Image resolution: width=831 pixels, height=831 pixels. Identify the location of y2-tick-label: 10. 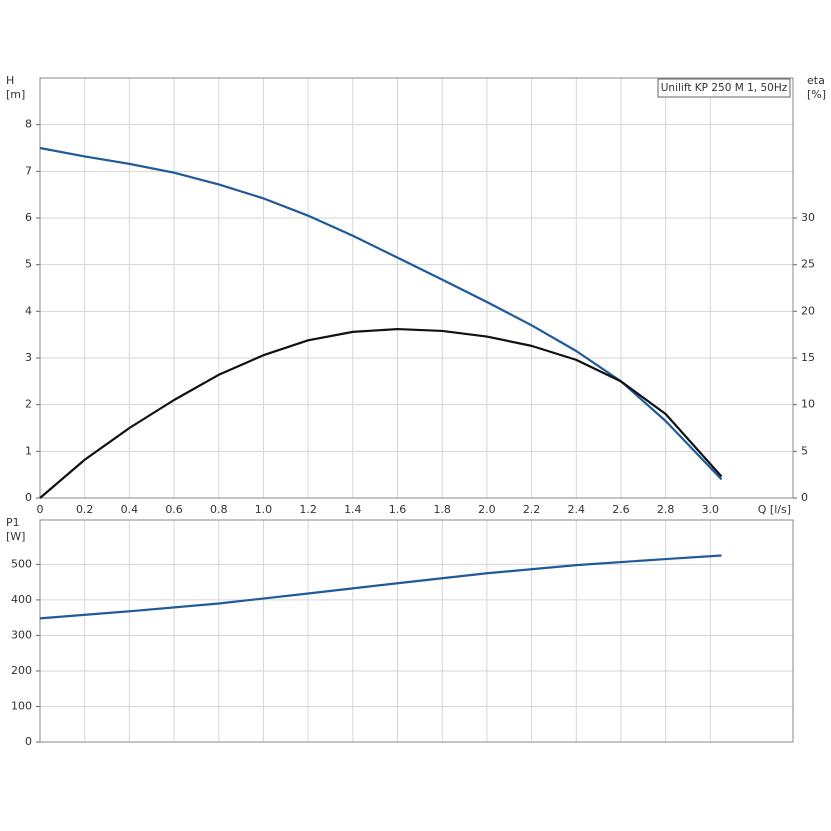
(808, 404).